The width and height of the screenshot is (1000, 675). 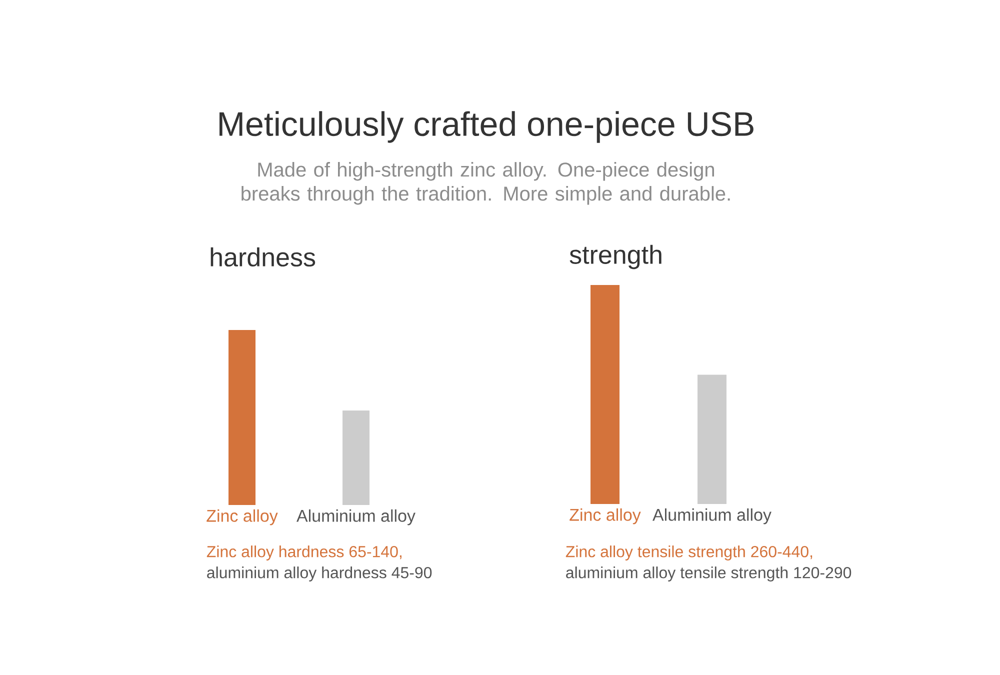 What do you see at coordinates (487, 127) in the screenshot?
I see `text: Meticulously crafted one-piece USB` at bounding box center [487, 127].